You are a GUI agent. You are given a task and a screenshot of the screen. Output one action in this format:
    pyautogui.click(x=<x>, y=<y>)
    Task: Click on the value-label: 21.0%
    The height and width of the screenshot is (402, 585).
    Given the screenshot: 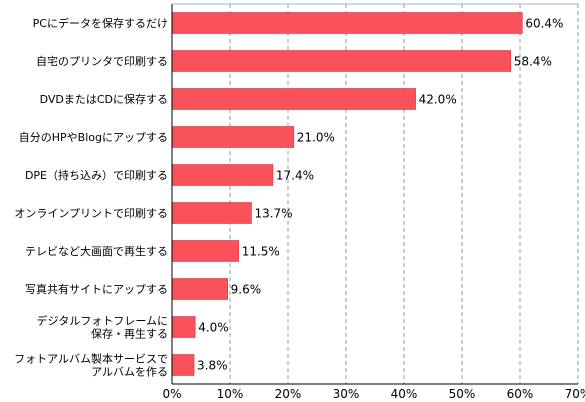 What is the action you would take?
    pyautogui.click(x=316, y=138)
    